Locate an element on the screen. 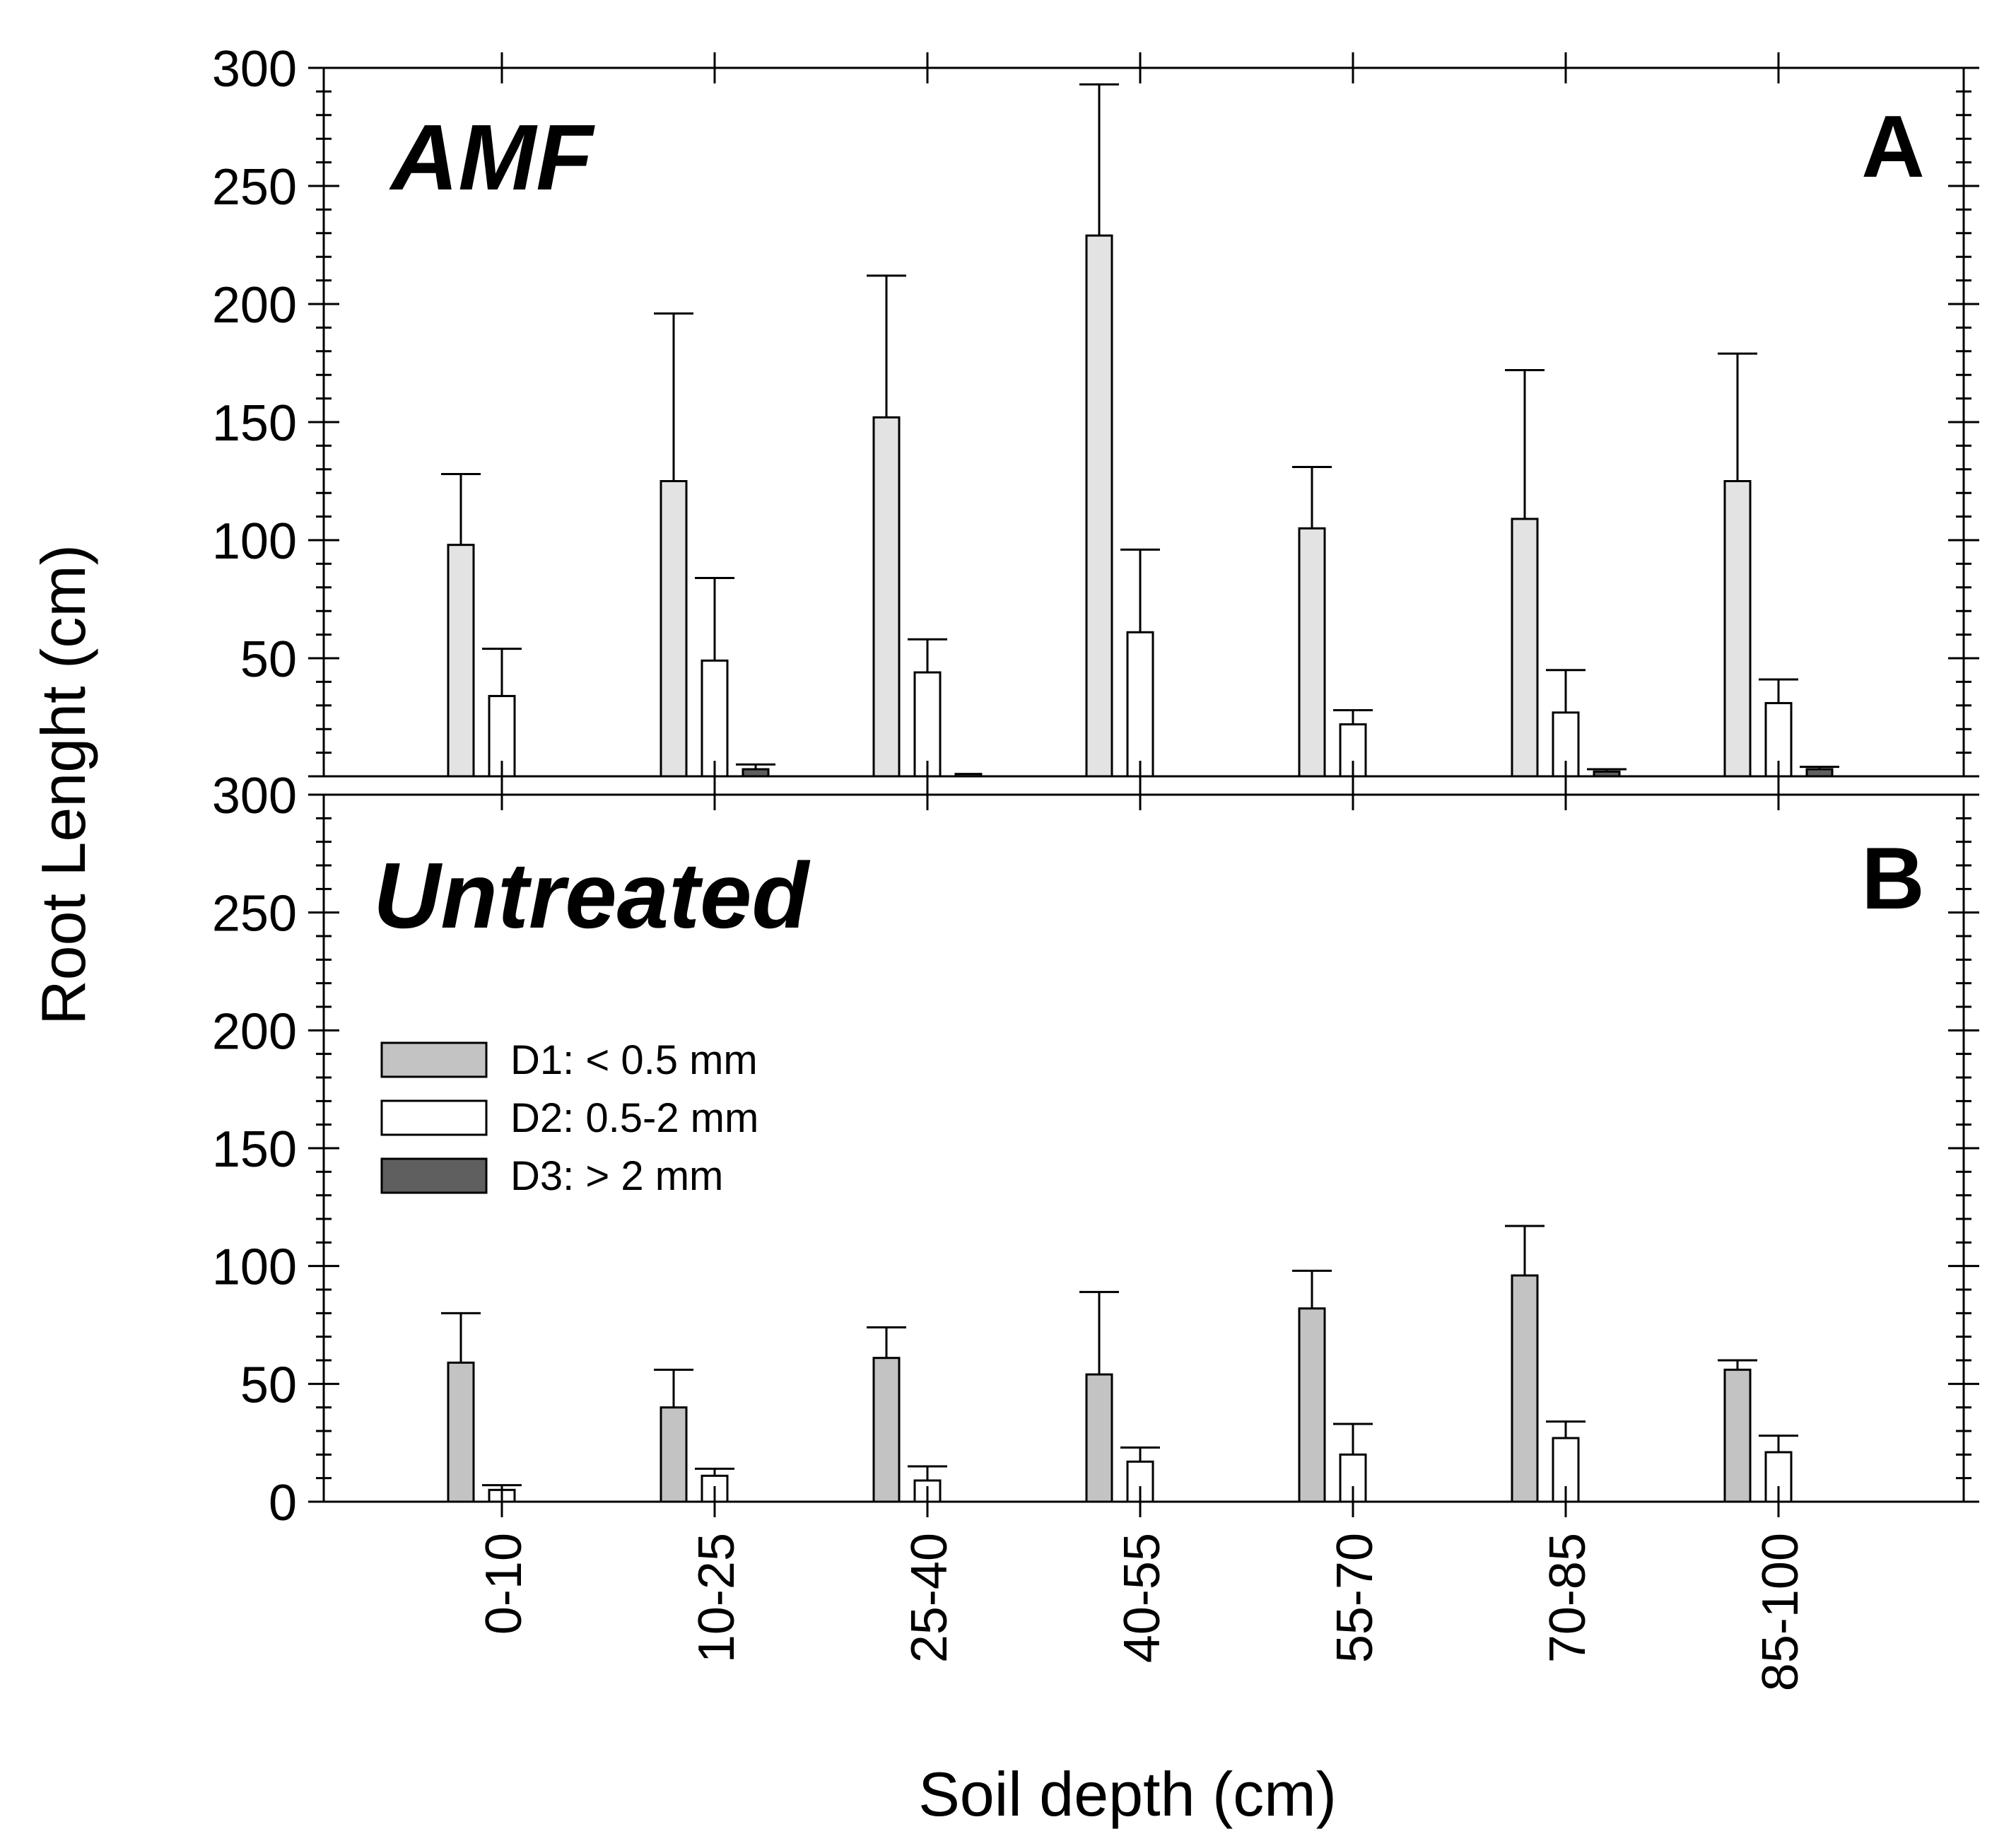 The height and width of the screenshot is (1834, 2016). x-tick-label: 0-10 is located at coordinates (504, 1584).